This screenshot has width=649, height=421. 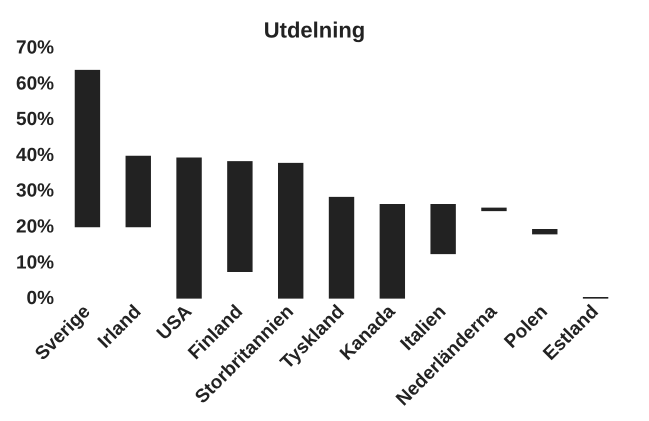 I want to click on chart-title: Utdelning, so click(x=315, y=29).